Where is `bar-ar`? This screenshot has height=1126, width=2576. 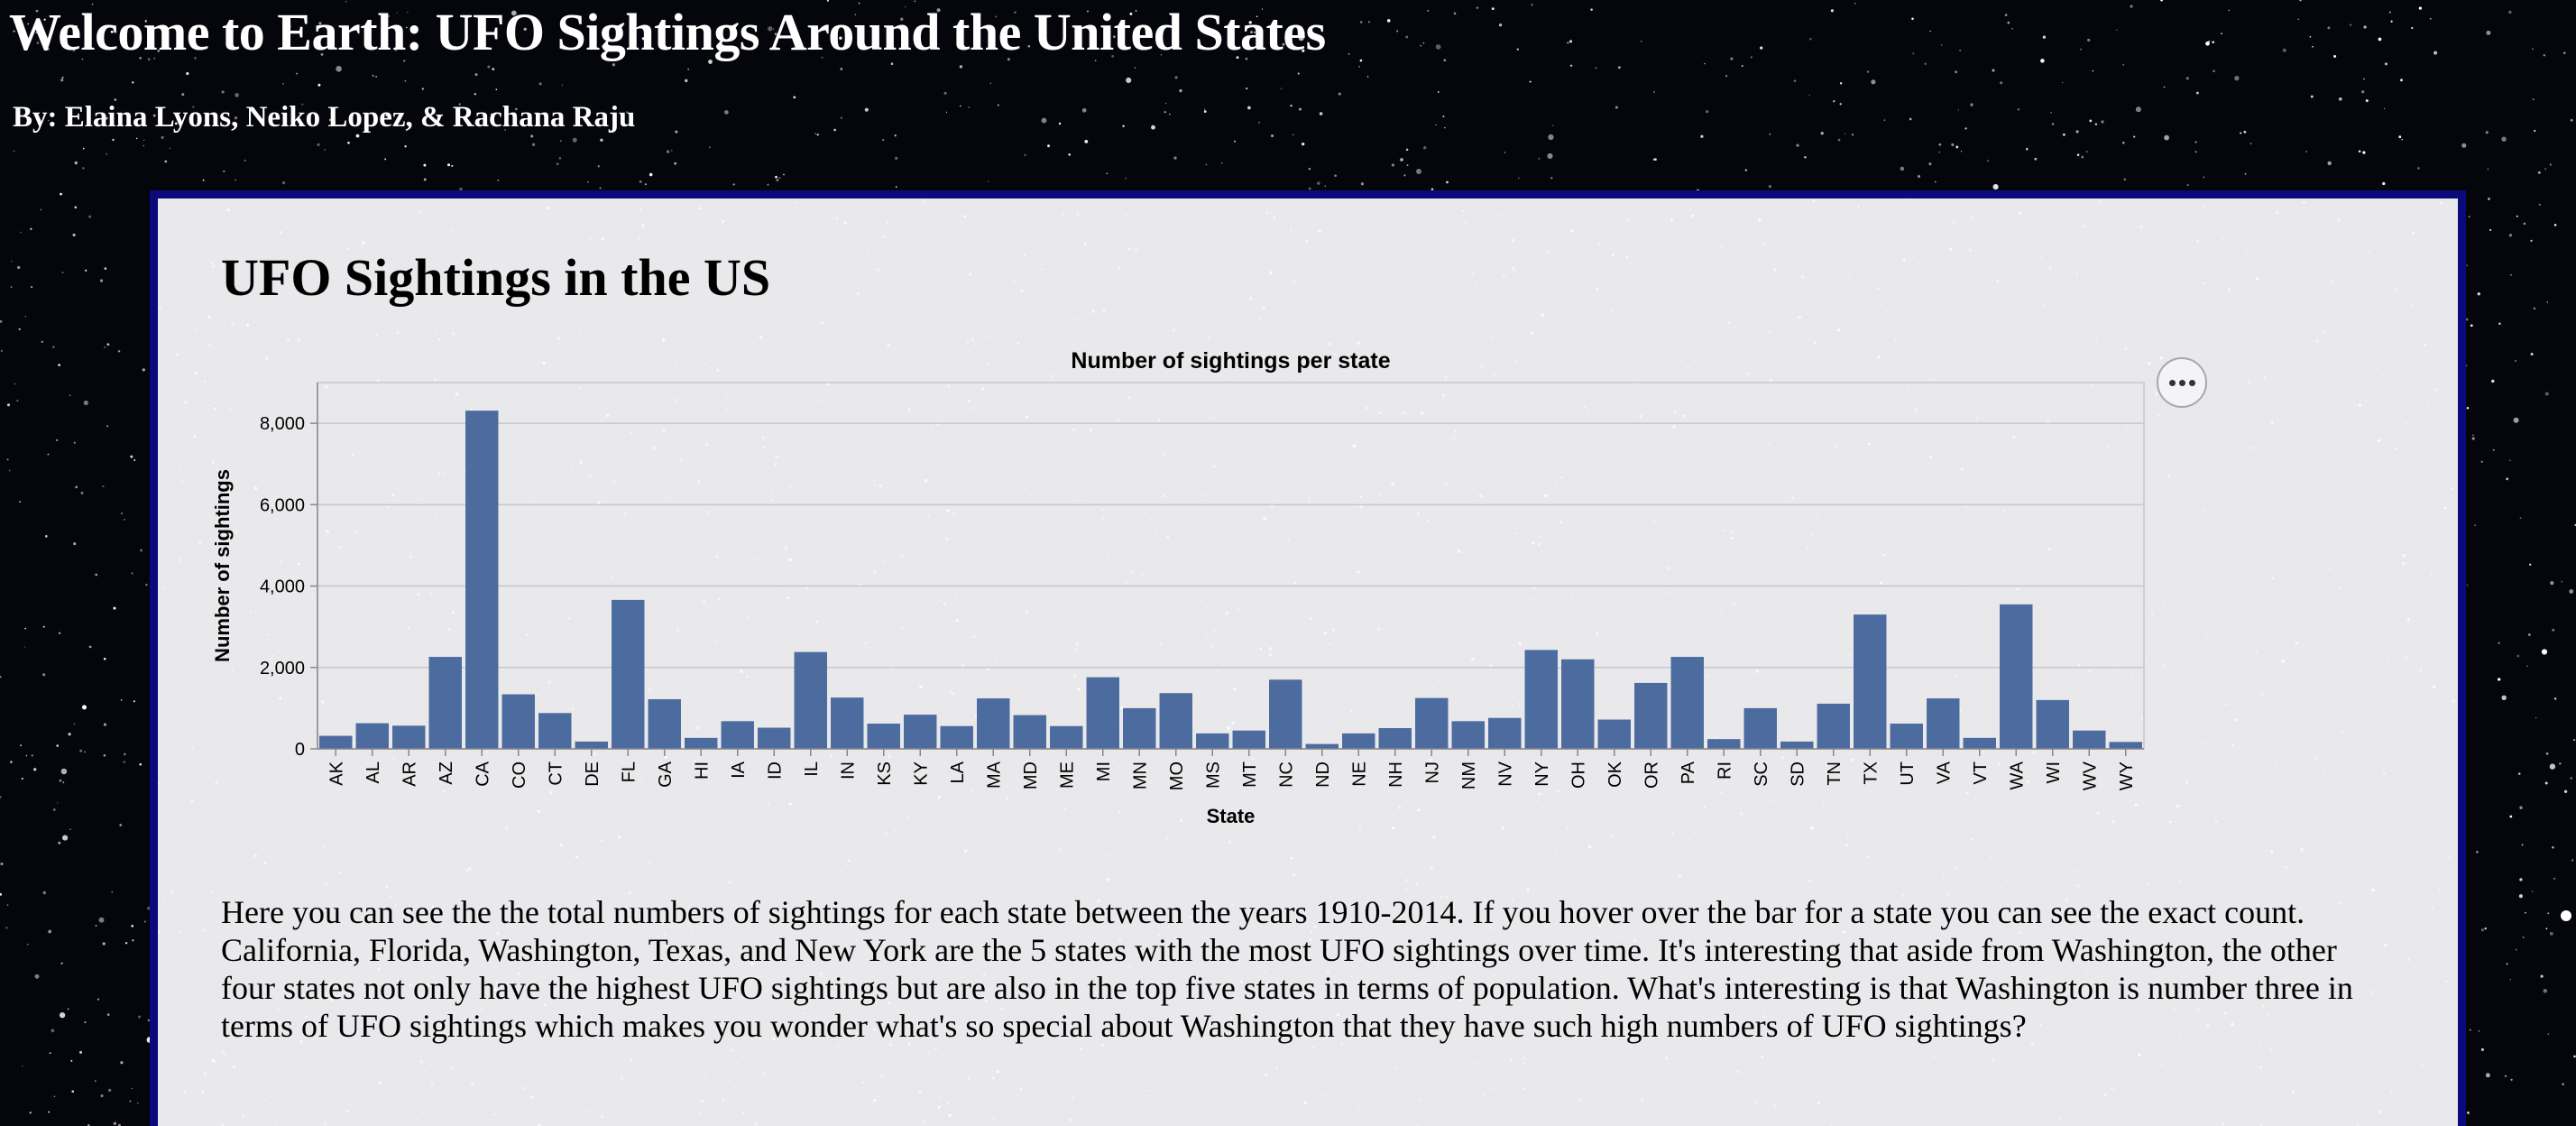 bar-ar is located at coordinates (409, 737).